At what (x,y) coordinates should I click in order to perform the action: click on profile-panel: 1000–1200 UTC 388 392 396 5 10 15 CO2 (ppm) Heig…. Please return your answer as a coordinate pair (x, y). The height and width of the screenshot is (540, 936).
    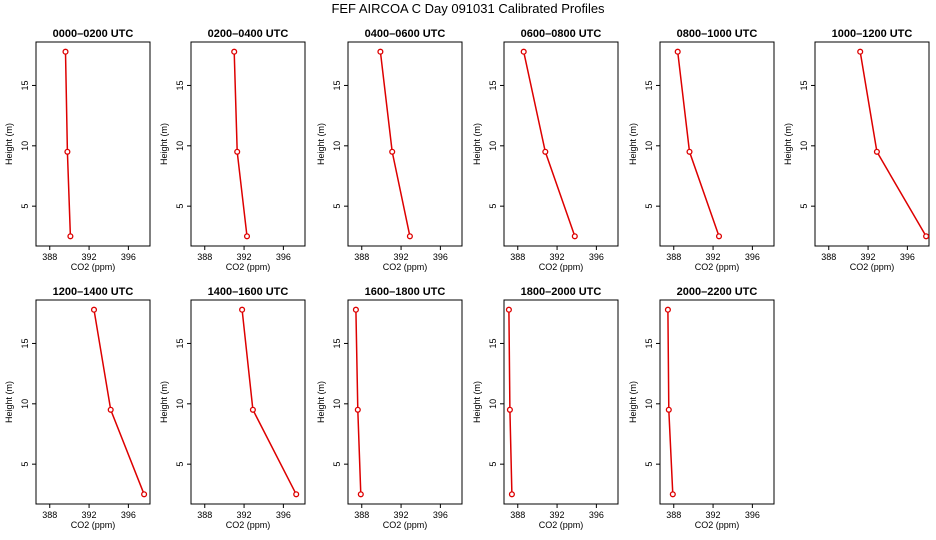
    Looking at the image, I should click on (856, 150).